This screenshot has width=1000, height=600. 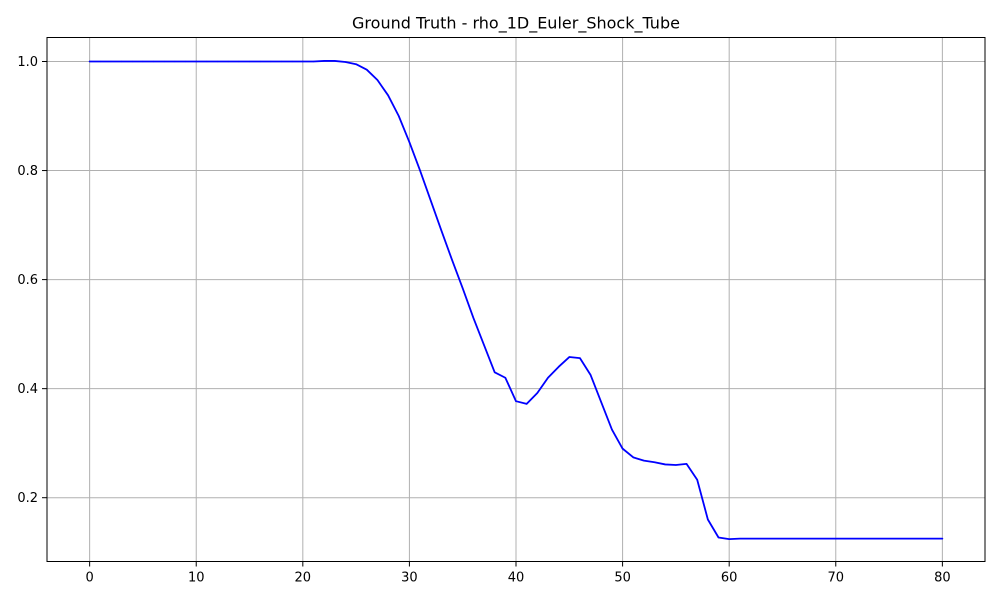 What do you see at coordinates (27, 171) in the screenshot?
I see `y-tick-label: 0.8` at bounding box center [27, 171].